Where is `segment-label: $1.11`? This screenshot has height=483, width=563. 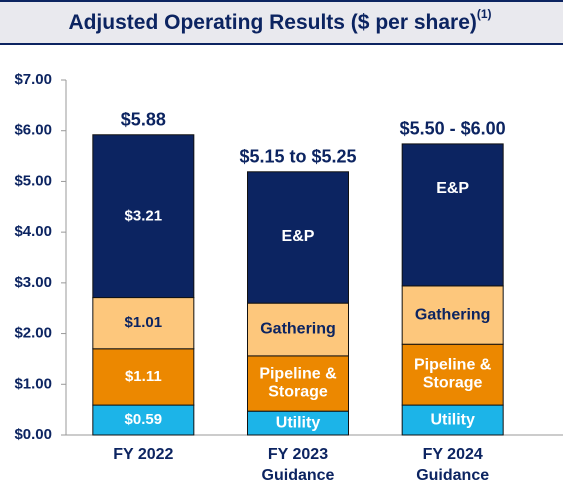
segment-label: $1.11 is located at coordinates (143, 376).